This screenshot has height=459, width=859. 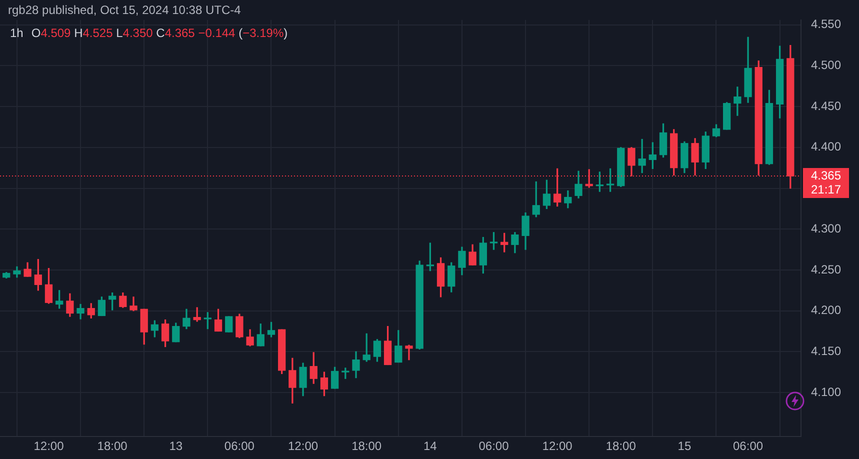 What do you see at coordinates (124, 10) in the screenshot?
I see `text: rgb28 published, Oct 15, 2024 10:38 UTC-4` at bounding box center [124, 10].